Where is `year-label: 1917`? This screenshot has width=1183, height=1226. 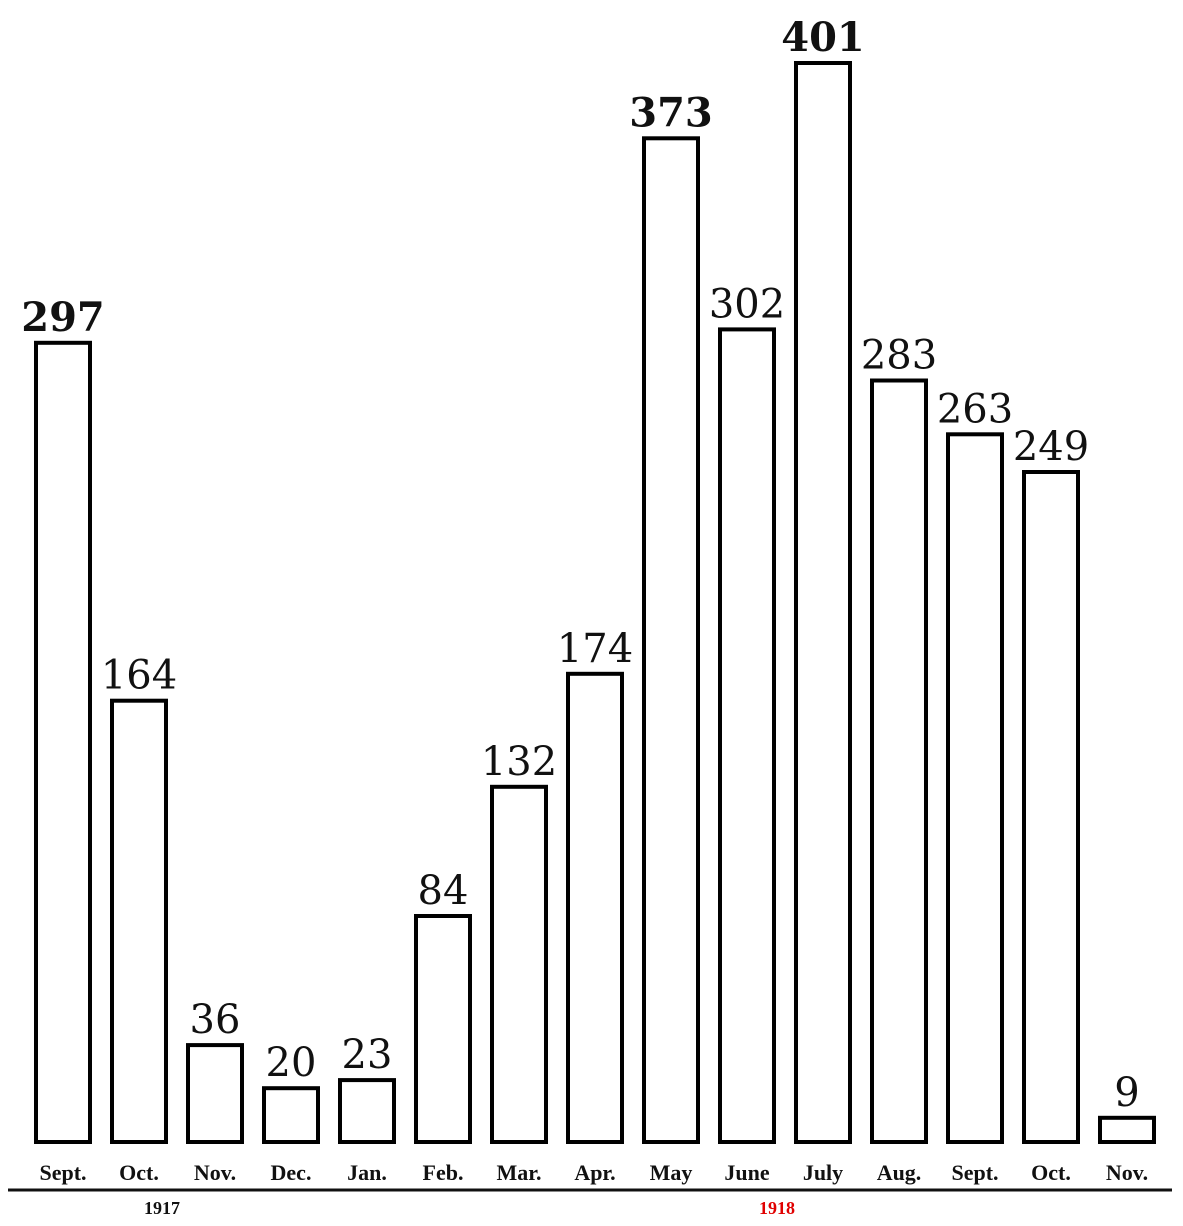 year-label: 1917 is located at coordinates (162, 1208).